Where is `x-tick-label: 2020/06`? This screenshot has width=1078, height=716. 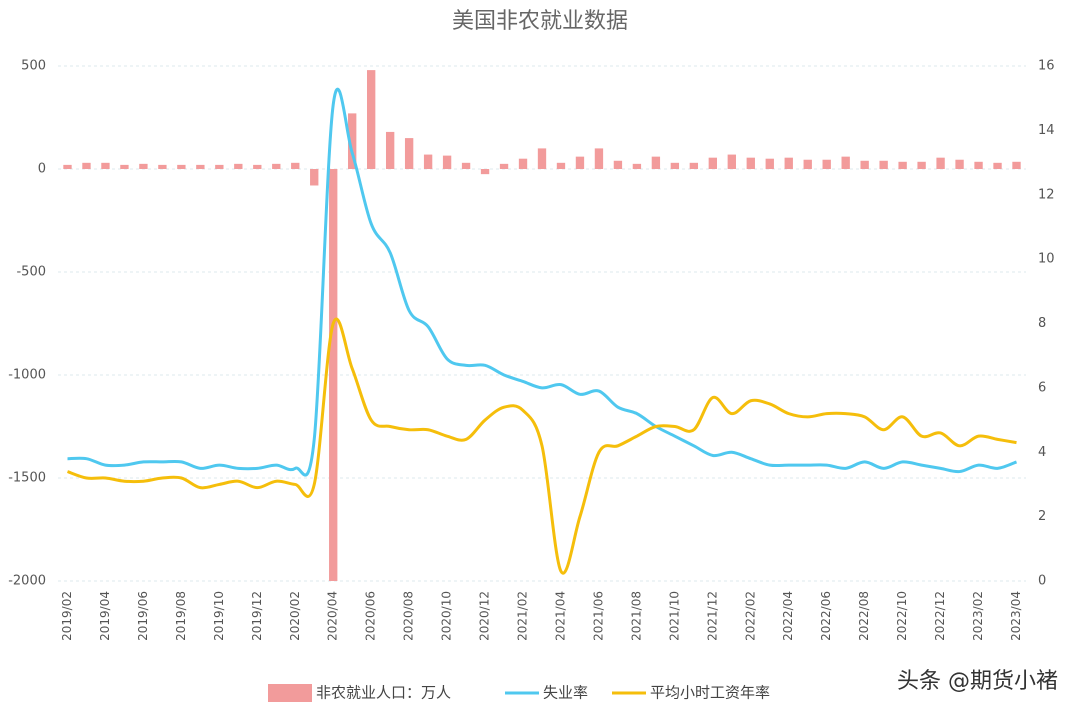
x-tick-label: 2020/06 is located at coordinates (371, 616).